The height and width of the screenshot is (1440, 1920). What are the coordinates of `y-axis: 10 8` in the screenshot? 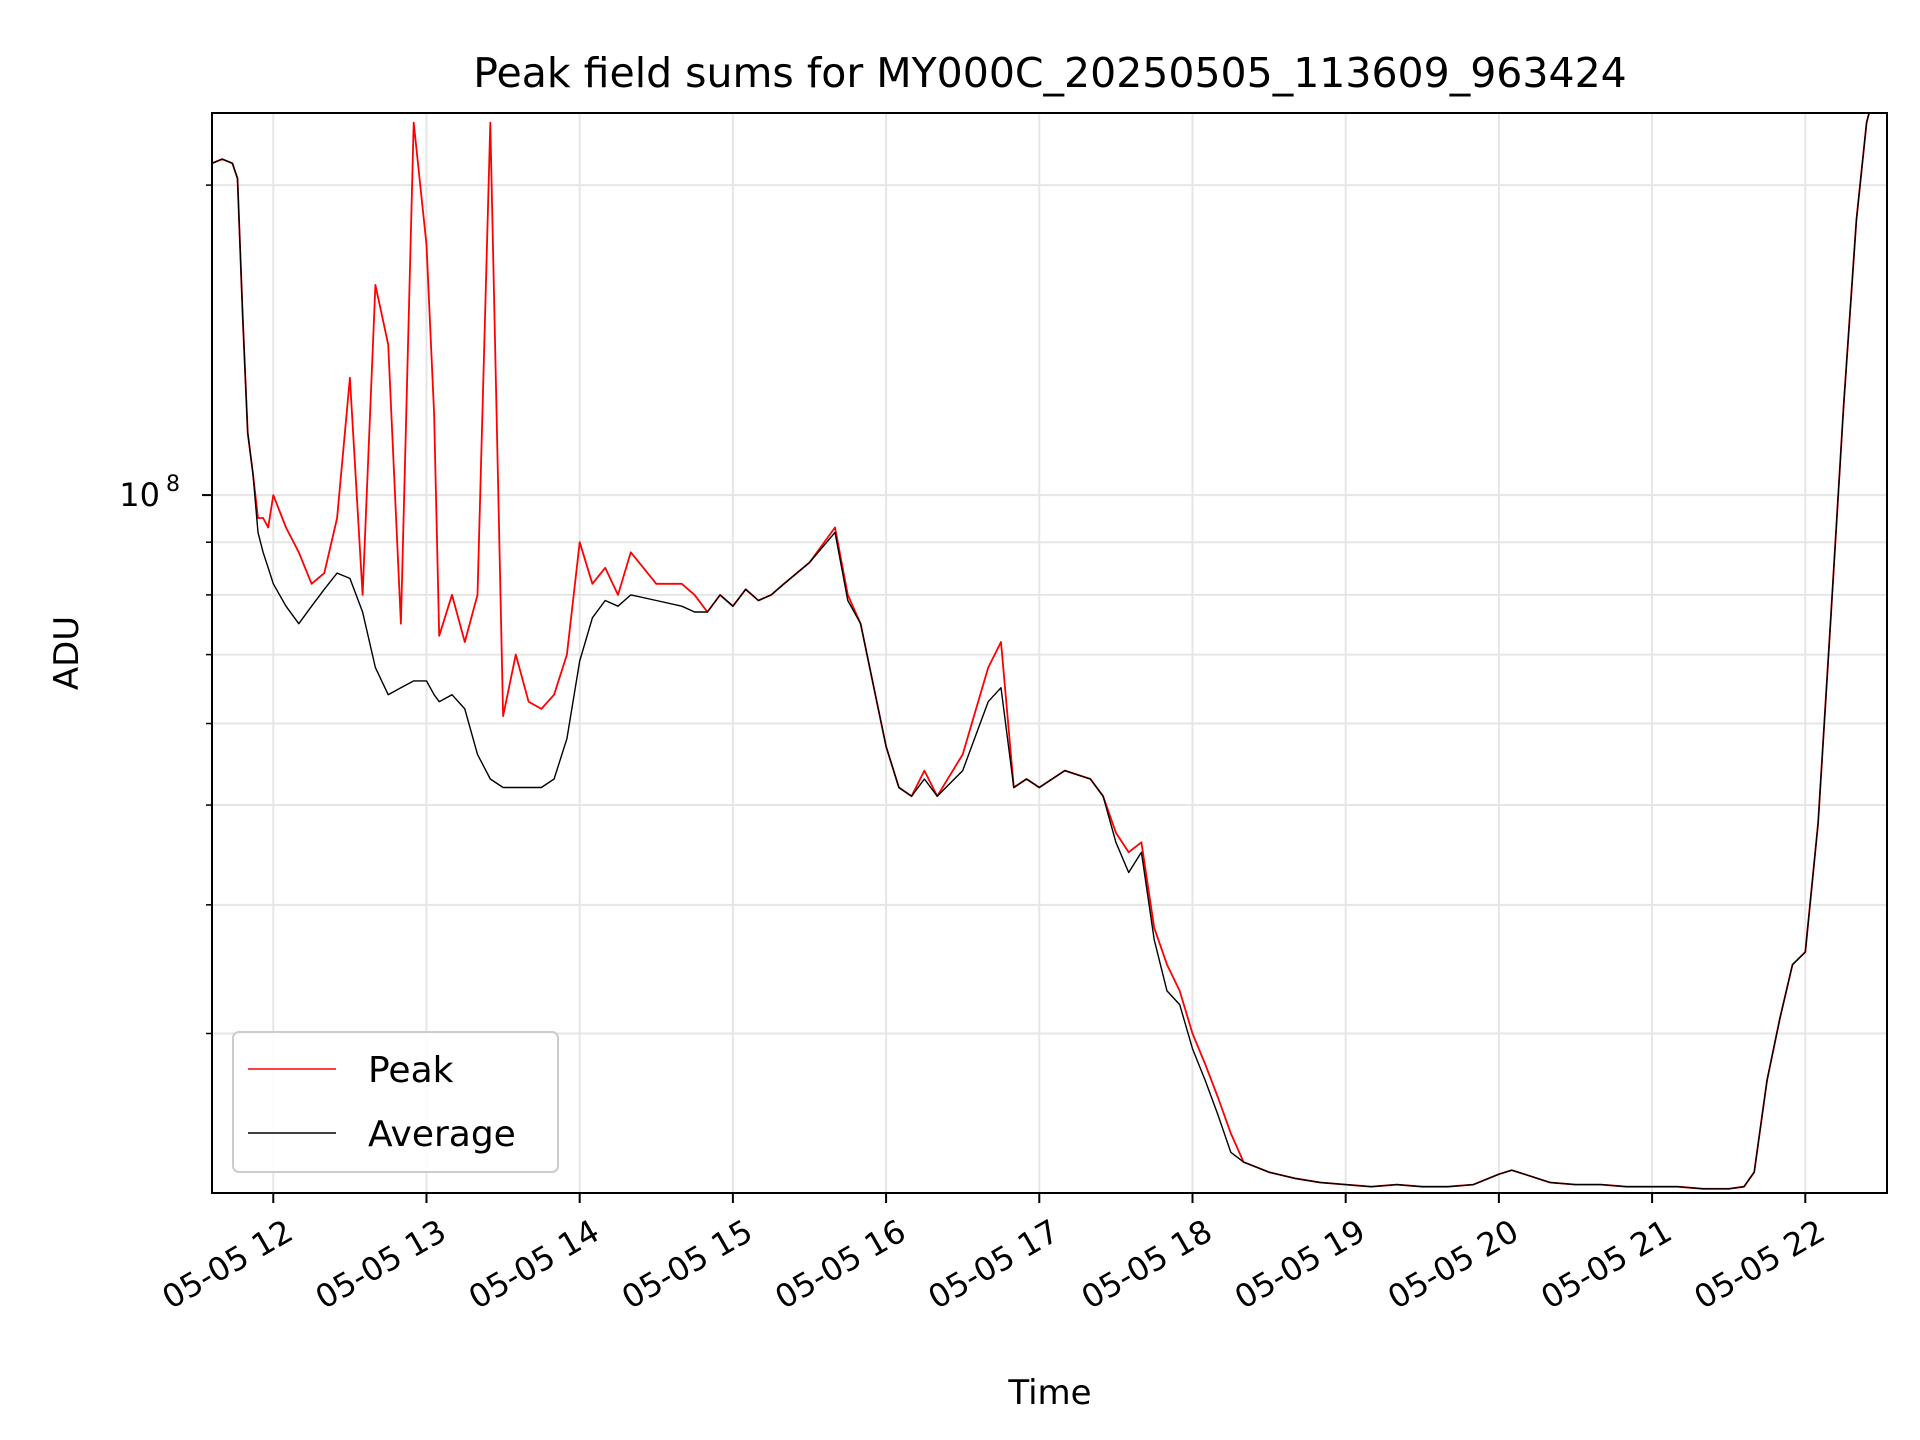 It's located at (165, 609).